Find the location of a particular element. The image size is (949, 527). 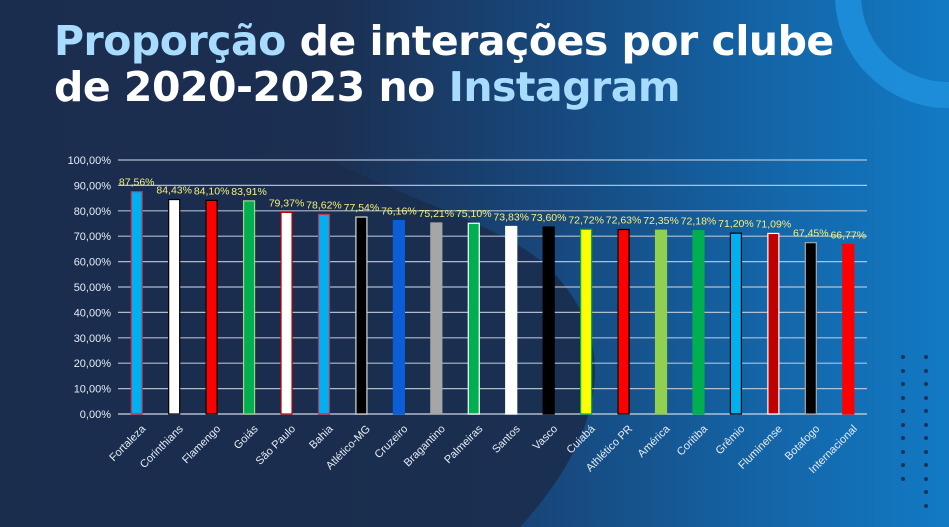

y-tick-label: 40,00% is located at coordinates (93, 313).